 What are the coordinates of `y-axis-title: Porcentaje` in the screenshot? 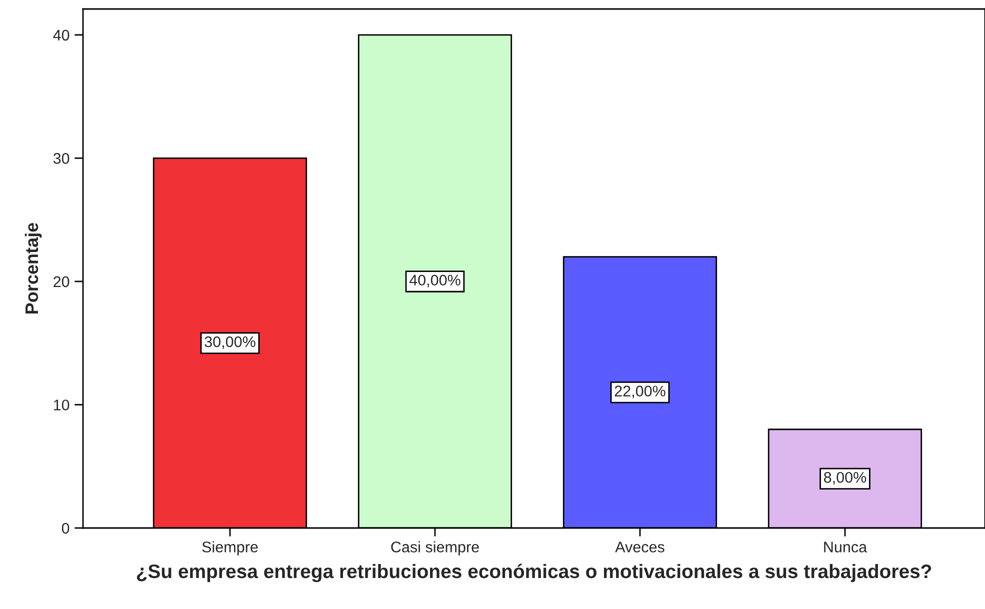 It's located at (33, 268).